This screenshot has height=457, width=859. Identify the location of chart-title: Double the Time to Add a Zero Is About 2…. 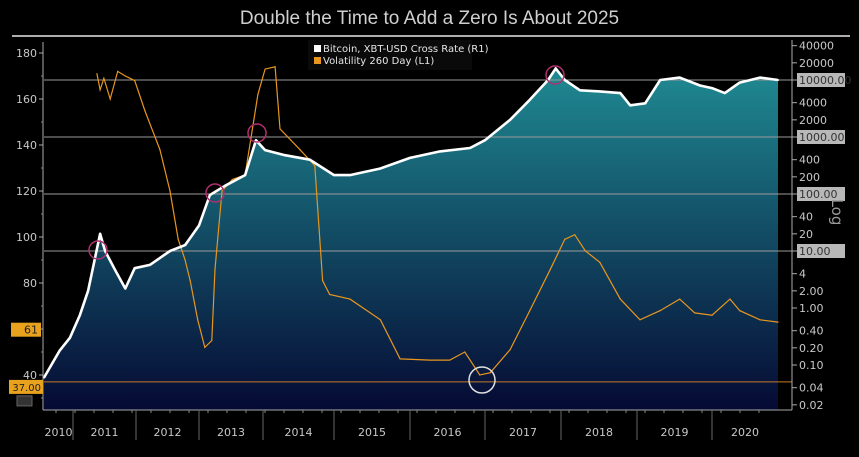
(429, 18).